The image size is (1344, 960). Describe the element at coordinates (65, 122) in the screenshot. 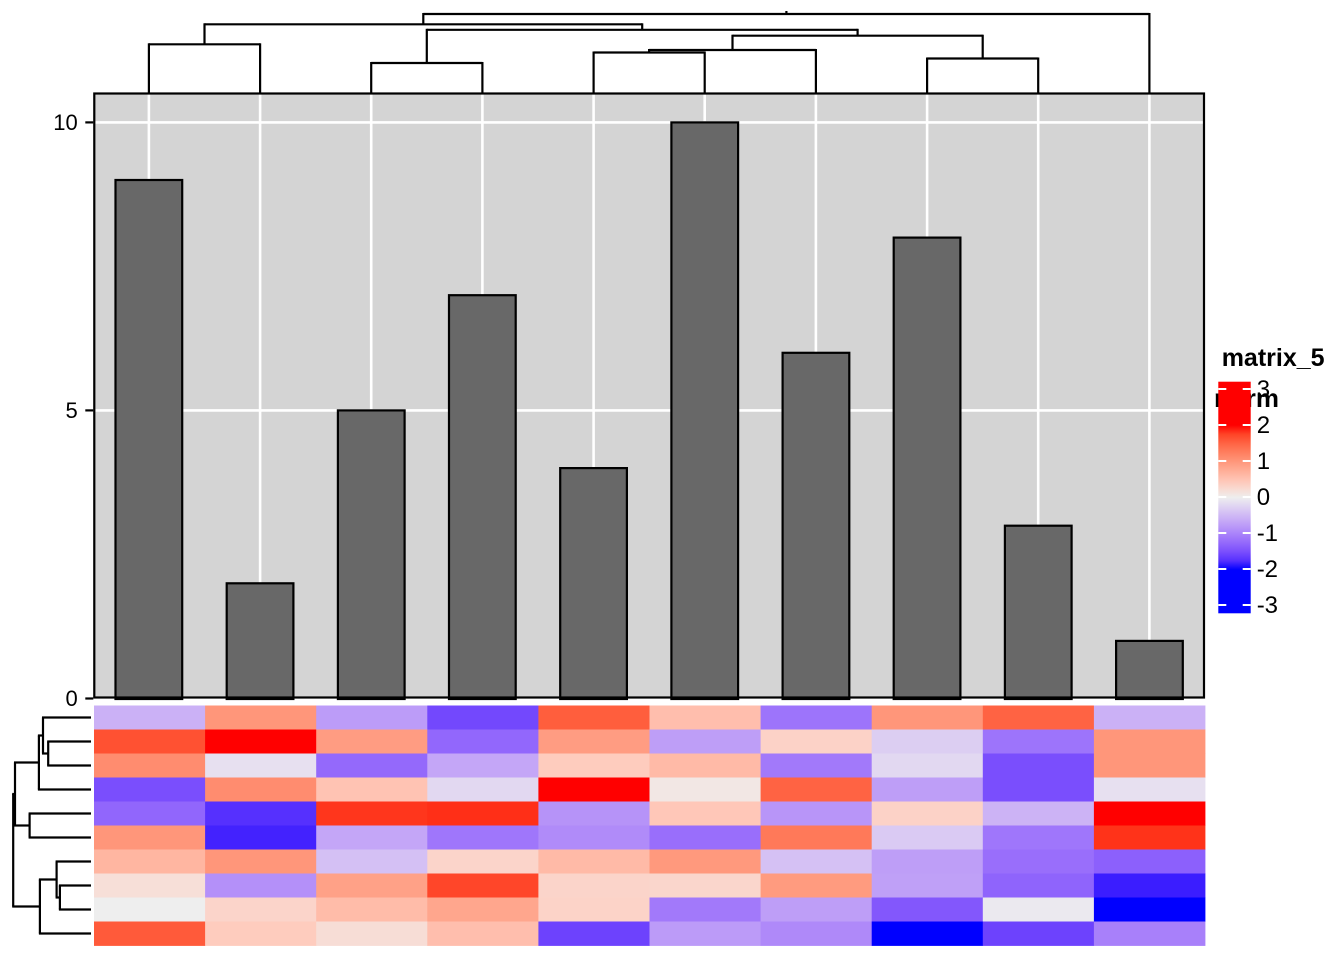

I see `svg-text: 10` at that location.